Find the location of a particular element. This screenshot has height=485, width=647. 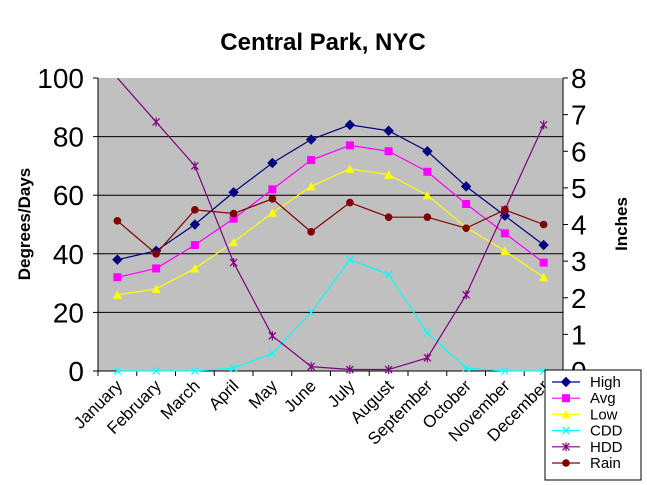

legend-box is located at coordinates (593, 425).